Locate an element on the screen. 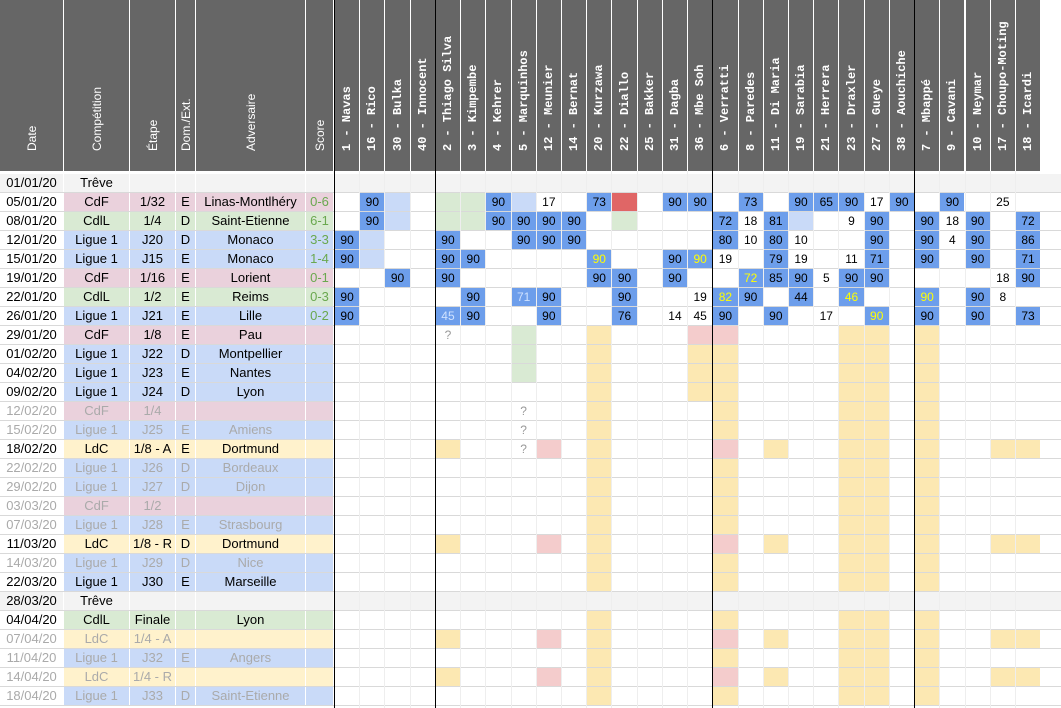  minutes-cell: 73 is located at coordinates (750, 202).